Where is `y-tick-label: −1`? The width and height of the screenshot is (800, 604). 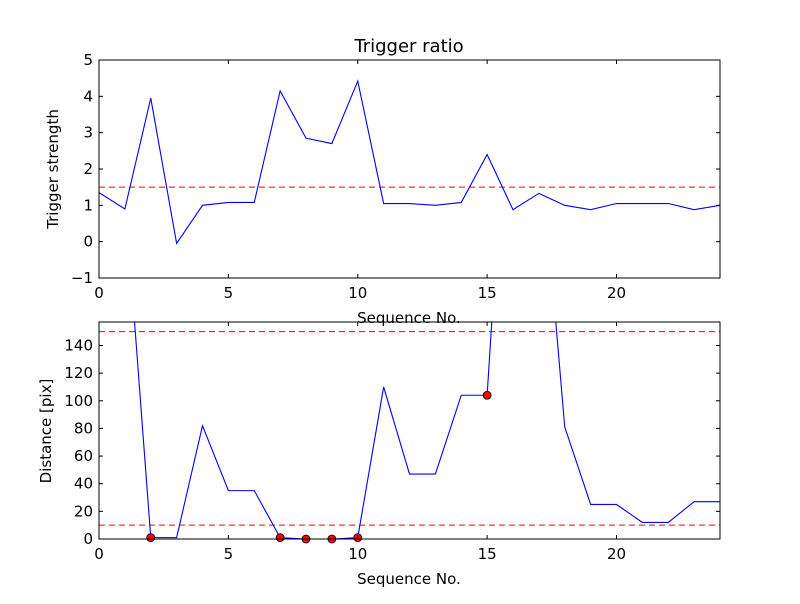 y-tick-label: −1 is located at coordinates (82, 278).